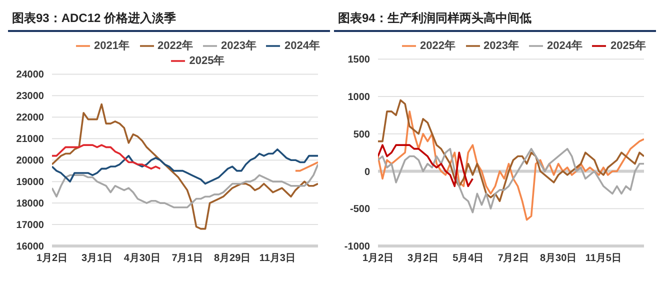 The height and width of the screenshot is (299, 660). What do you see at coordinates (30, 140) in the screenshot?
I see `y-tick-label: 21000` at bounding box center [30, 140].